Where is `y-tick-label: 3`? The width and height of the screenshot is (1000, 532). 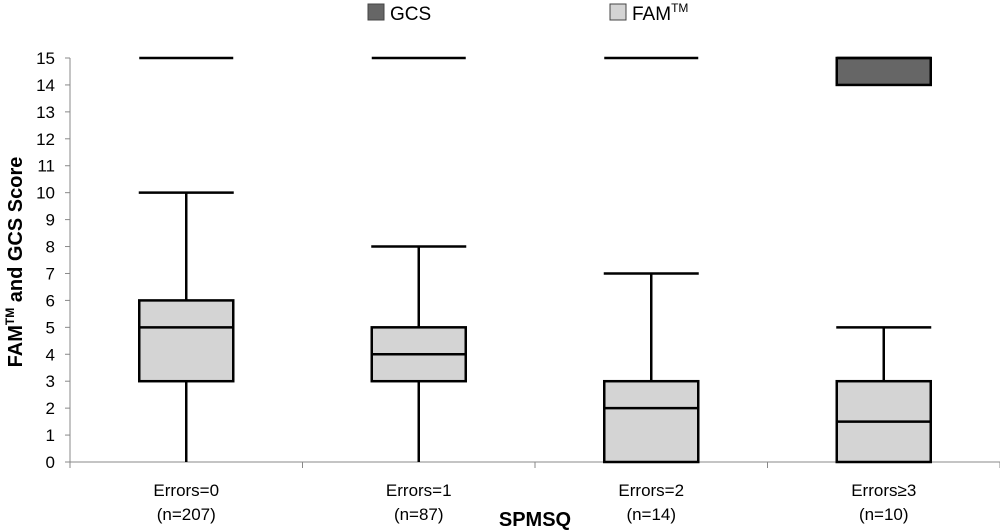 y-tick-label: 3 is located at coordinates (50, 381).